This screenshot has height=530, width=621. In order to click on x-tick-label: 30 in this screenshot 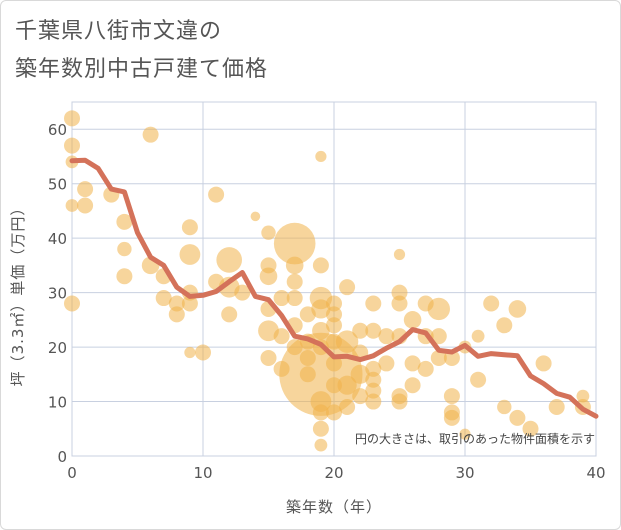, I will do `click(464, 473)`.